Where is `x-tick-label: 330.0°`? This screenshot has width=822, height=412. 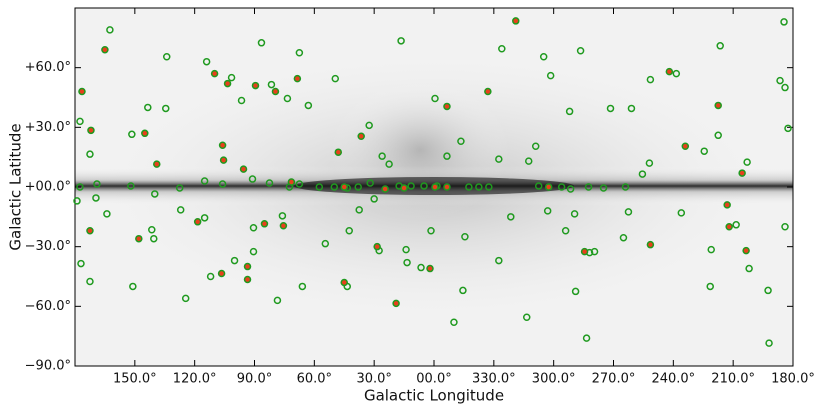 x-tick-label: 330.0° is located at coordinates (494, 379).